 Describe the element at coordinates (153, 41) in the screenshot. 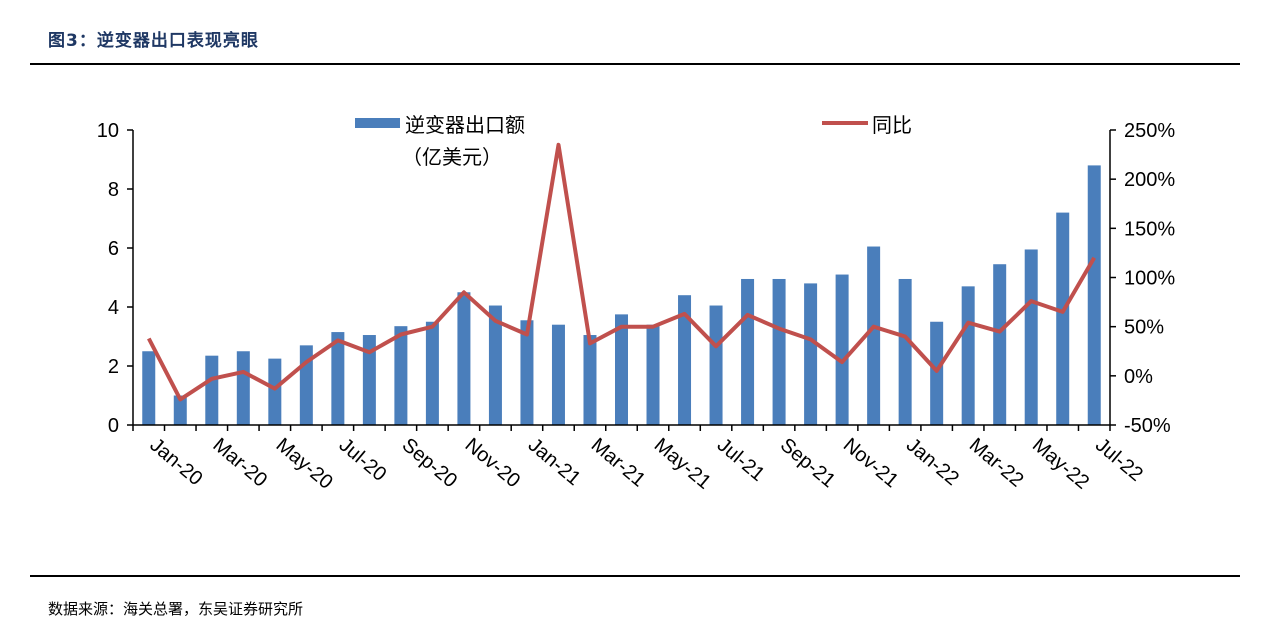

I see `figure-title: 图3：逆变器出口表现亮眼` at that location.